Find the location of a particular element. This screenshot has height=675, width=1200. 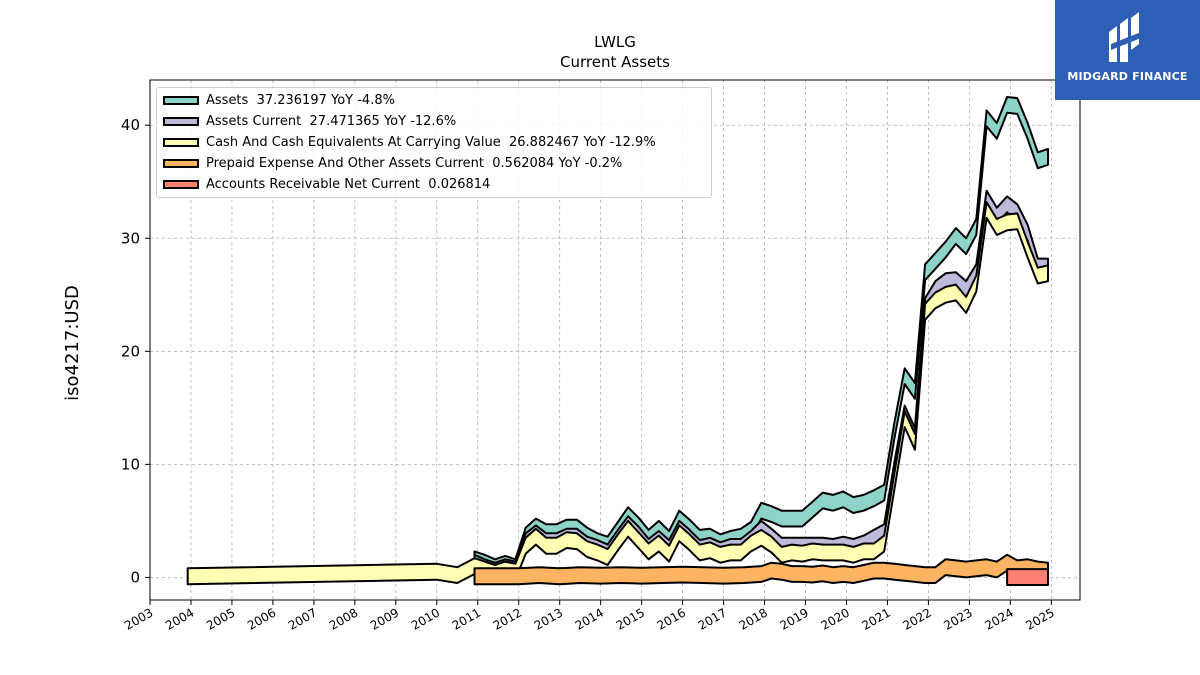

x-tick-label: 2023 is located at coordinates (957, 618).